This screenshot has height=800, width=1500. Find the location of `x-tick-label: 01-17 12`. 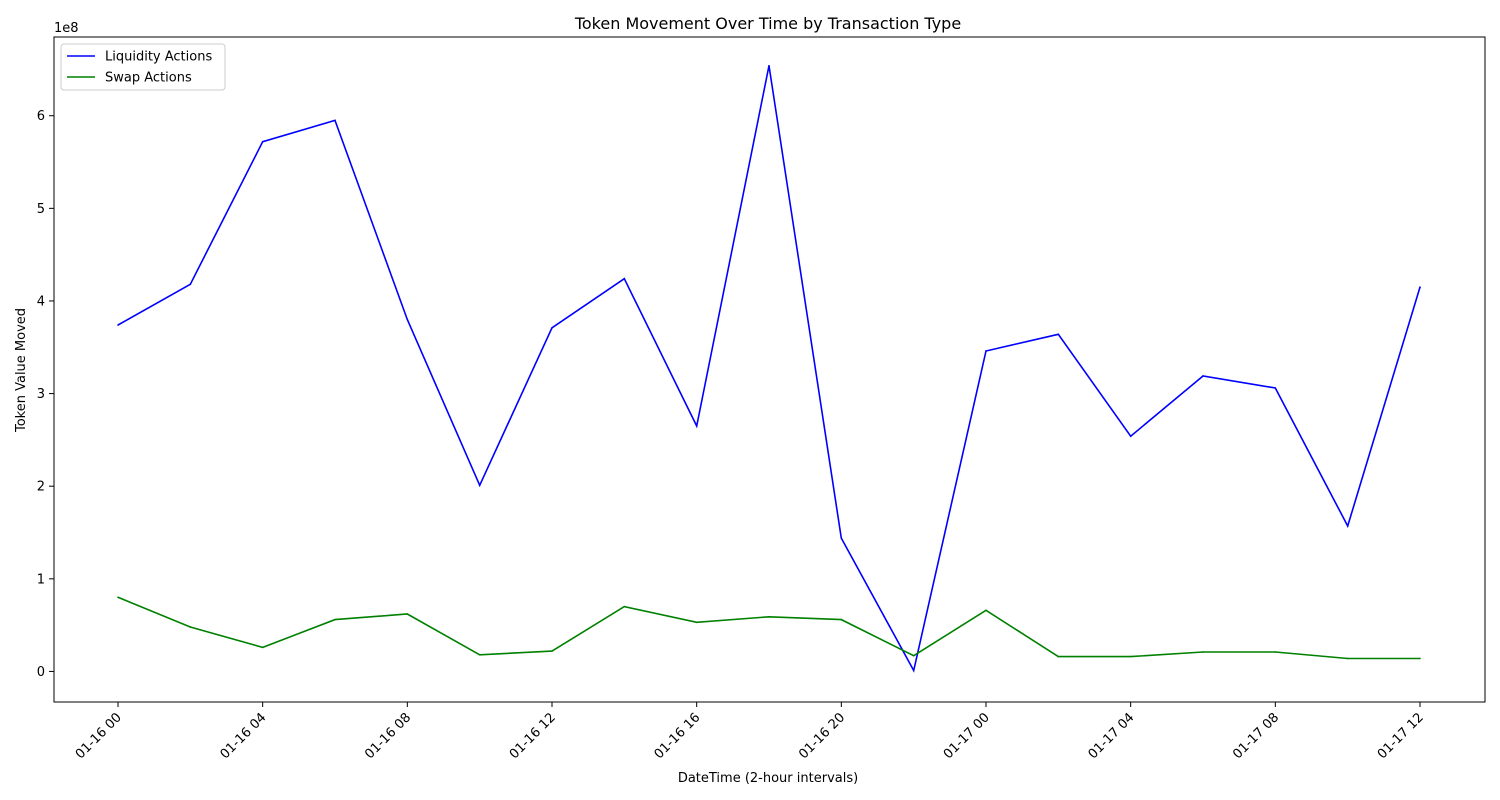

x-tick-label: 01-17 12 is located at coordinates (1401, 736).